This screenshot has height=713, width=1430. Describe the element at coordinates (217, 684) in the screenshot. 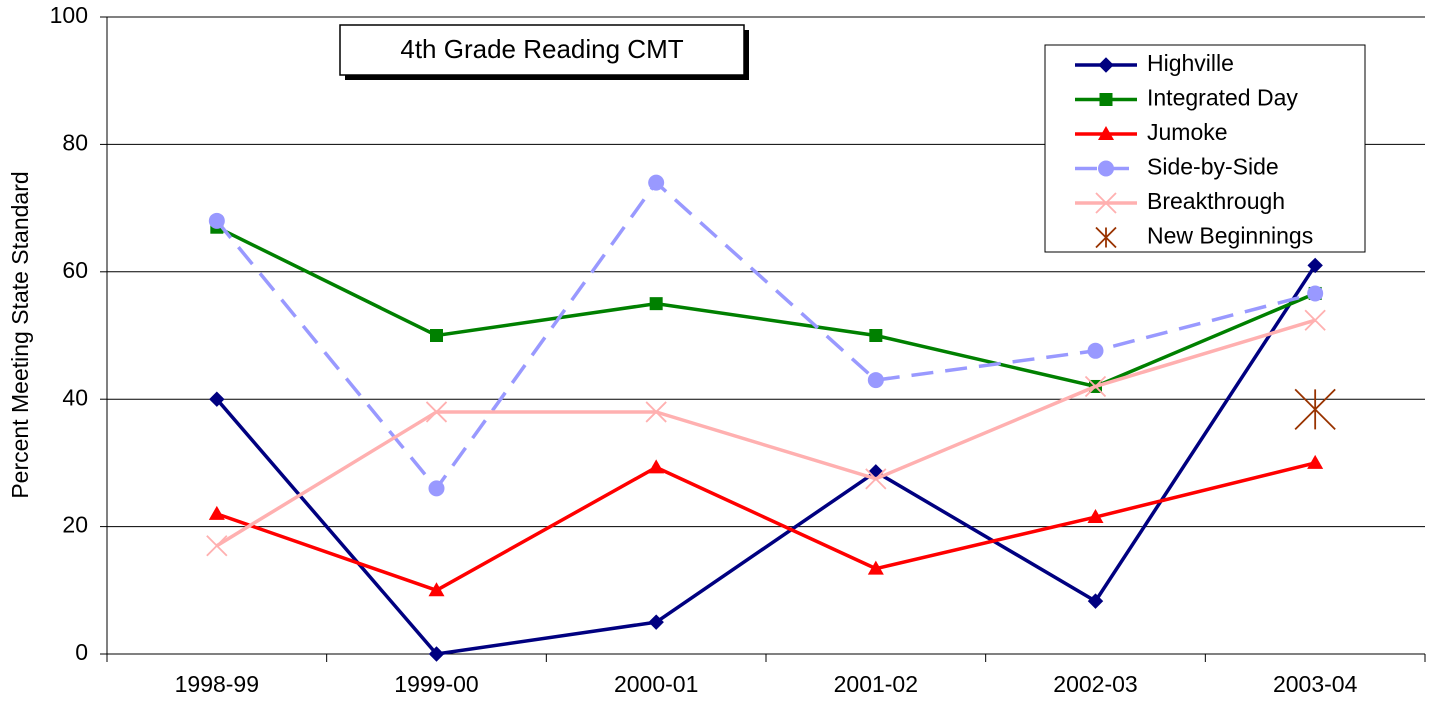

I see `x-tick-label: 1998-99` at that location.